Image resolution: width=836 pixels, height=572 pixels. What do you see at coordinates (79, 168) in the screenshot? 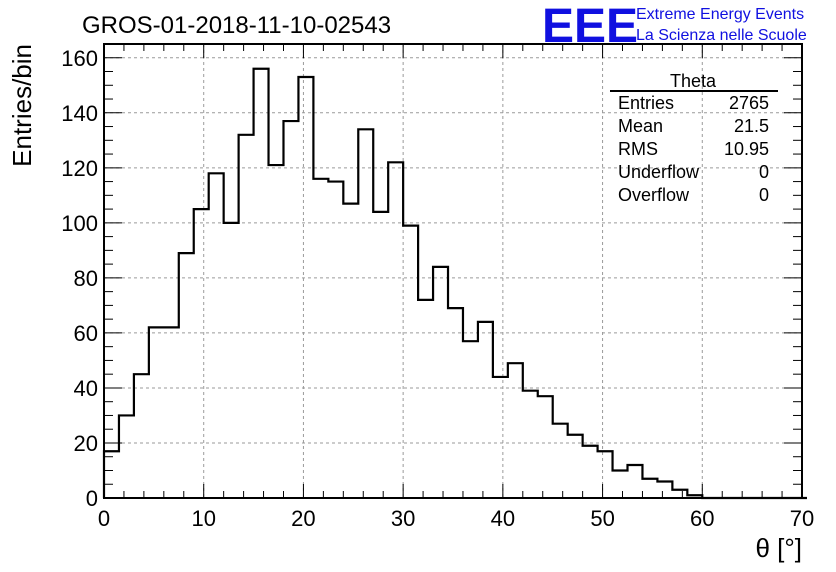
I see `y-tick-label: 120` at bounding box center [79, 168].